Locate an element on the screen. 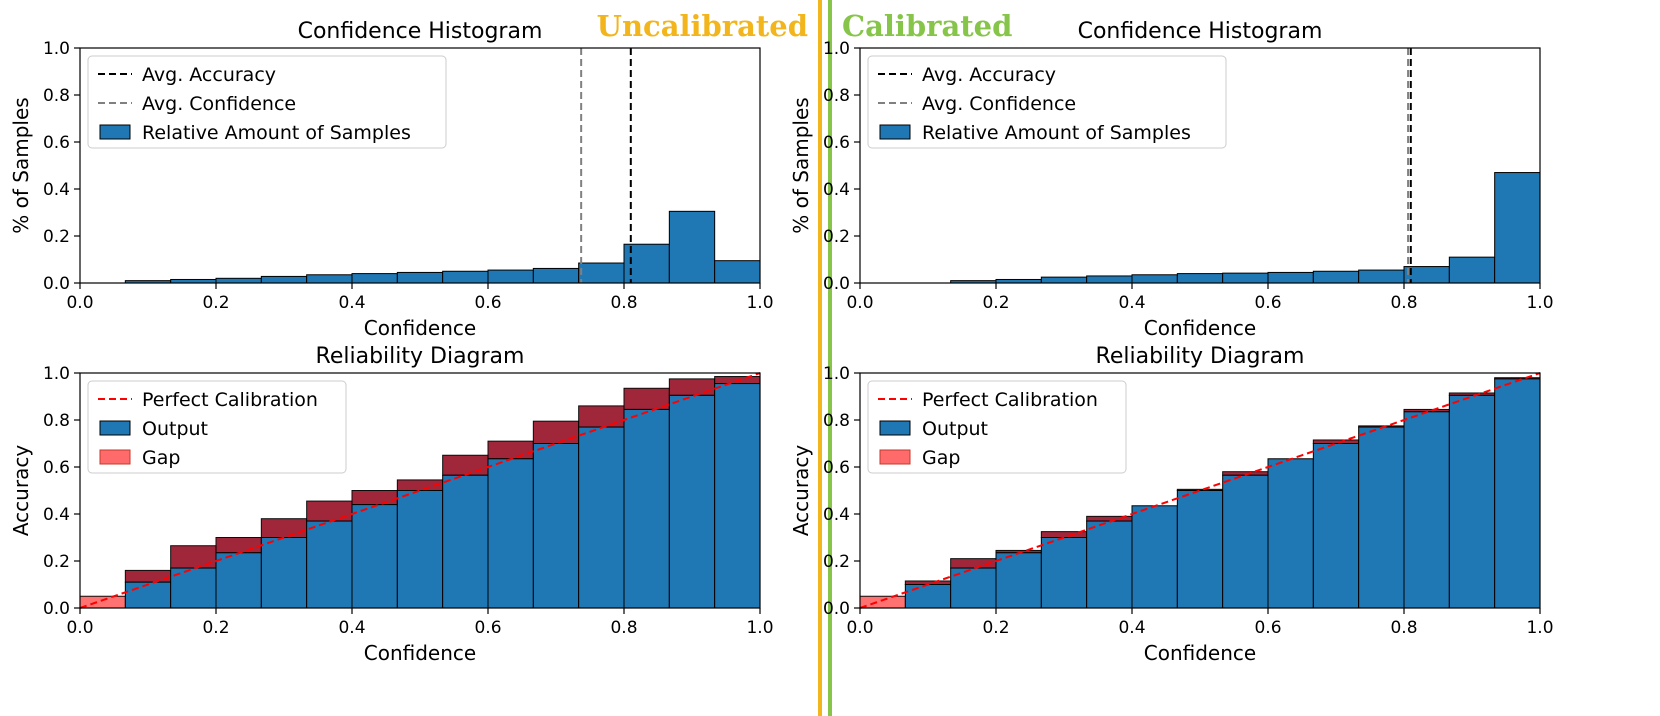  y-axis-label: Accuracy is located at coordinates (801, 490).